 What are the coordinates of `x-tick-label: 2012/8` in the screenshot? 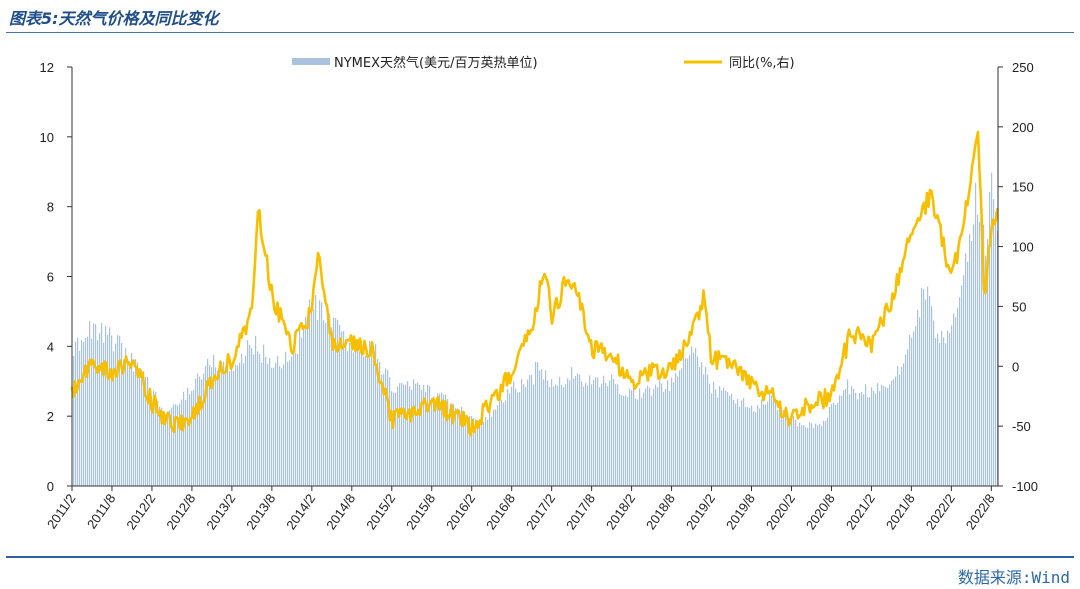 It's located at (180, 511).